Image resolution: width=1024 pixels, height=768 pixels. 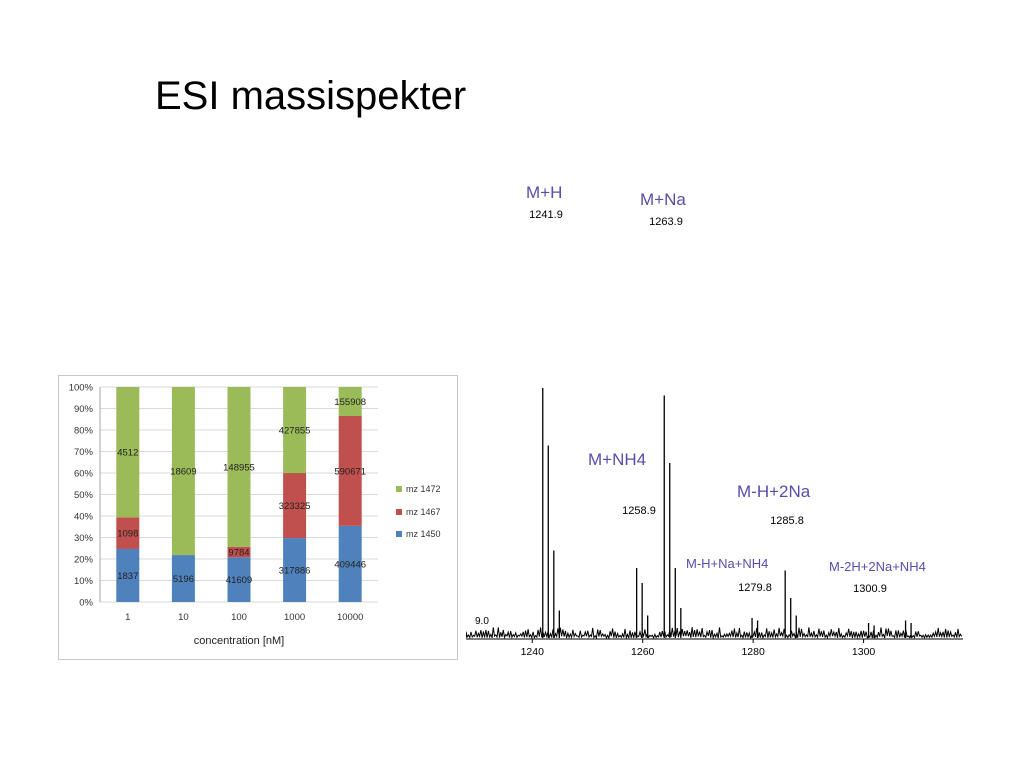 I want to click on bar-data-label: 409446, so click(x=350, y=564).